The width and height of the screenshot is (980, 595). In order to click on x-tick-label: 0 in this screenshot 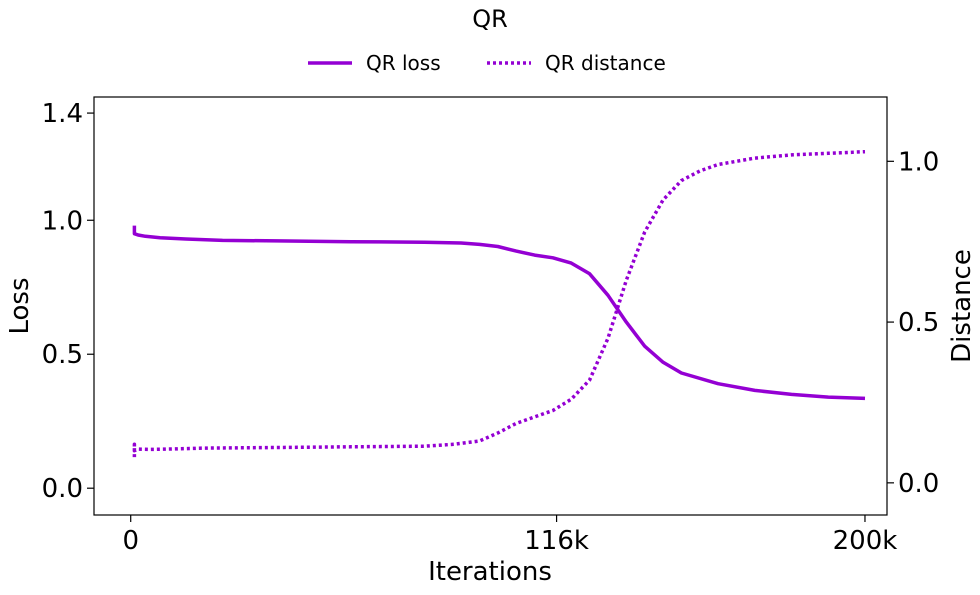, I will do `click(130, 541)`.